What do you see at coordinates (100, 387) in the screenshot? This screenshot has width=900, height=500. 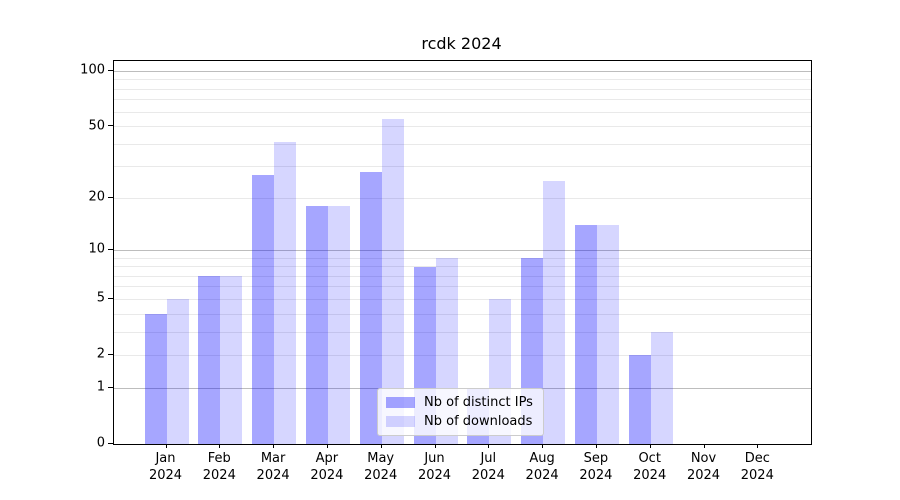 I see `y-tick-label: 1` at bounding box center [100, 387].